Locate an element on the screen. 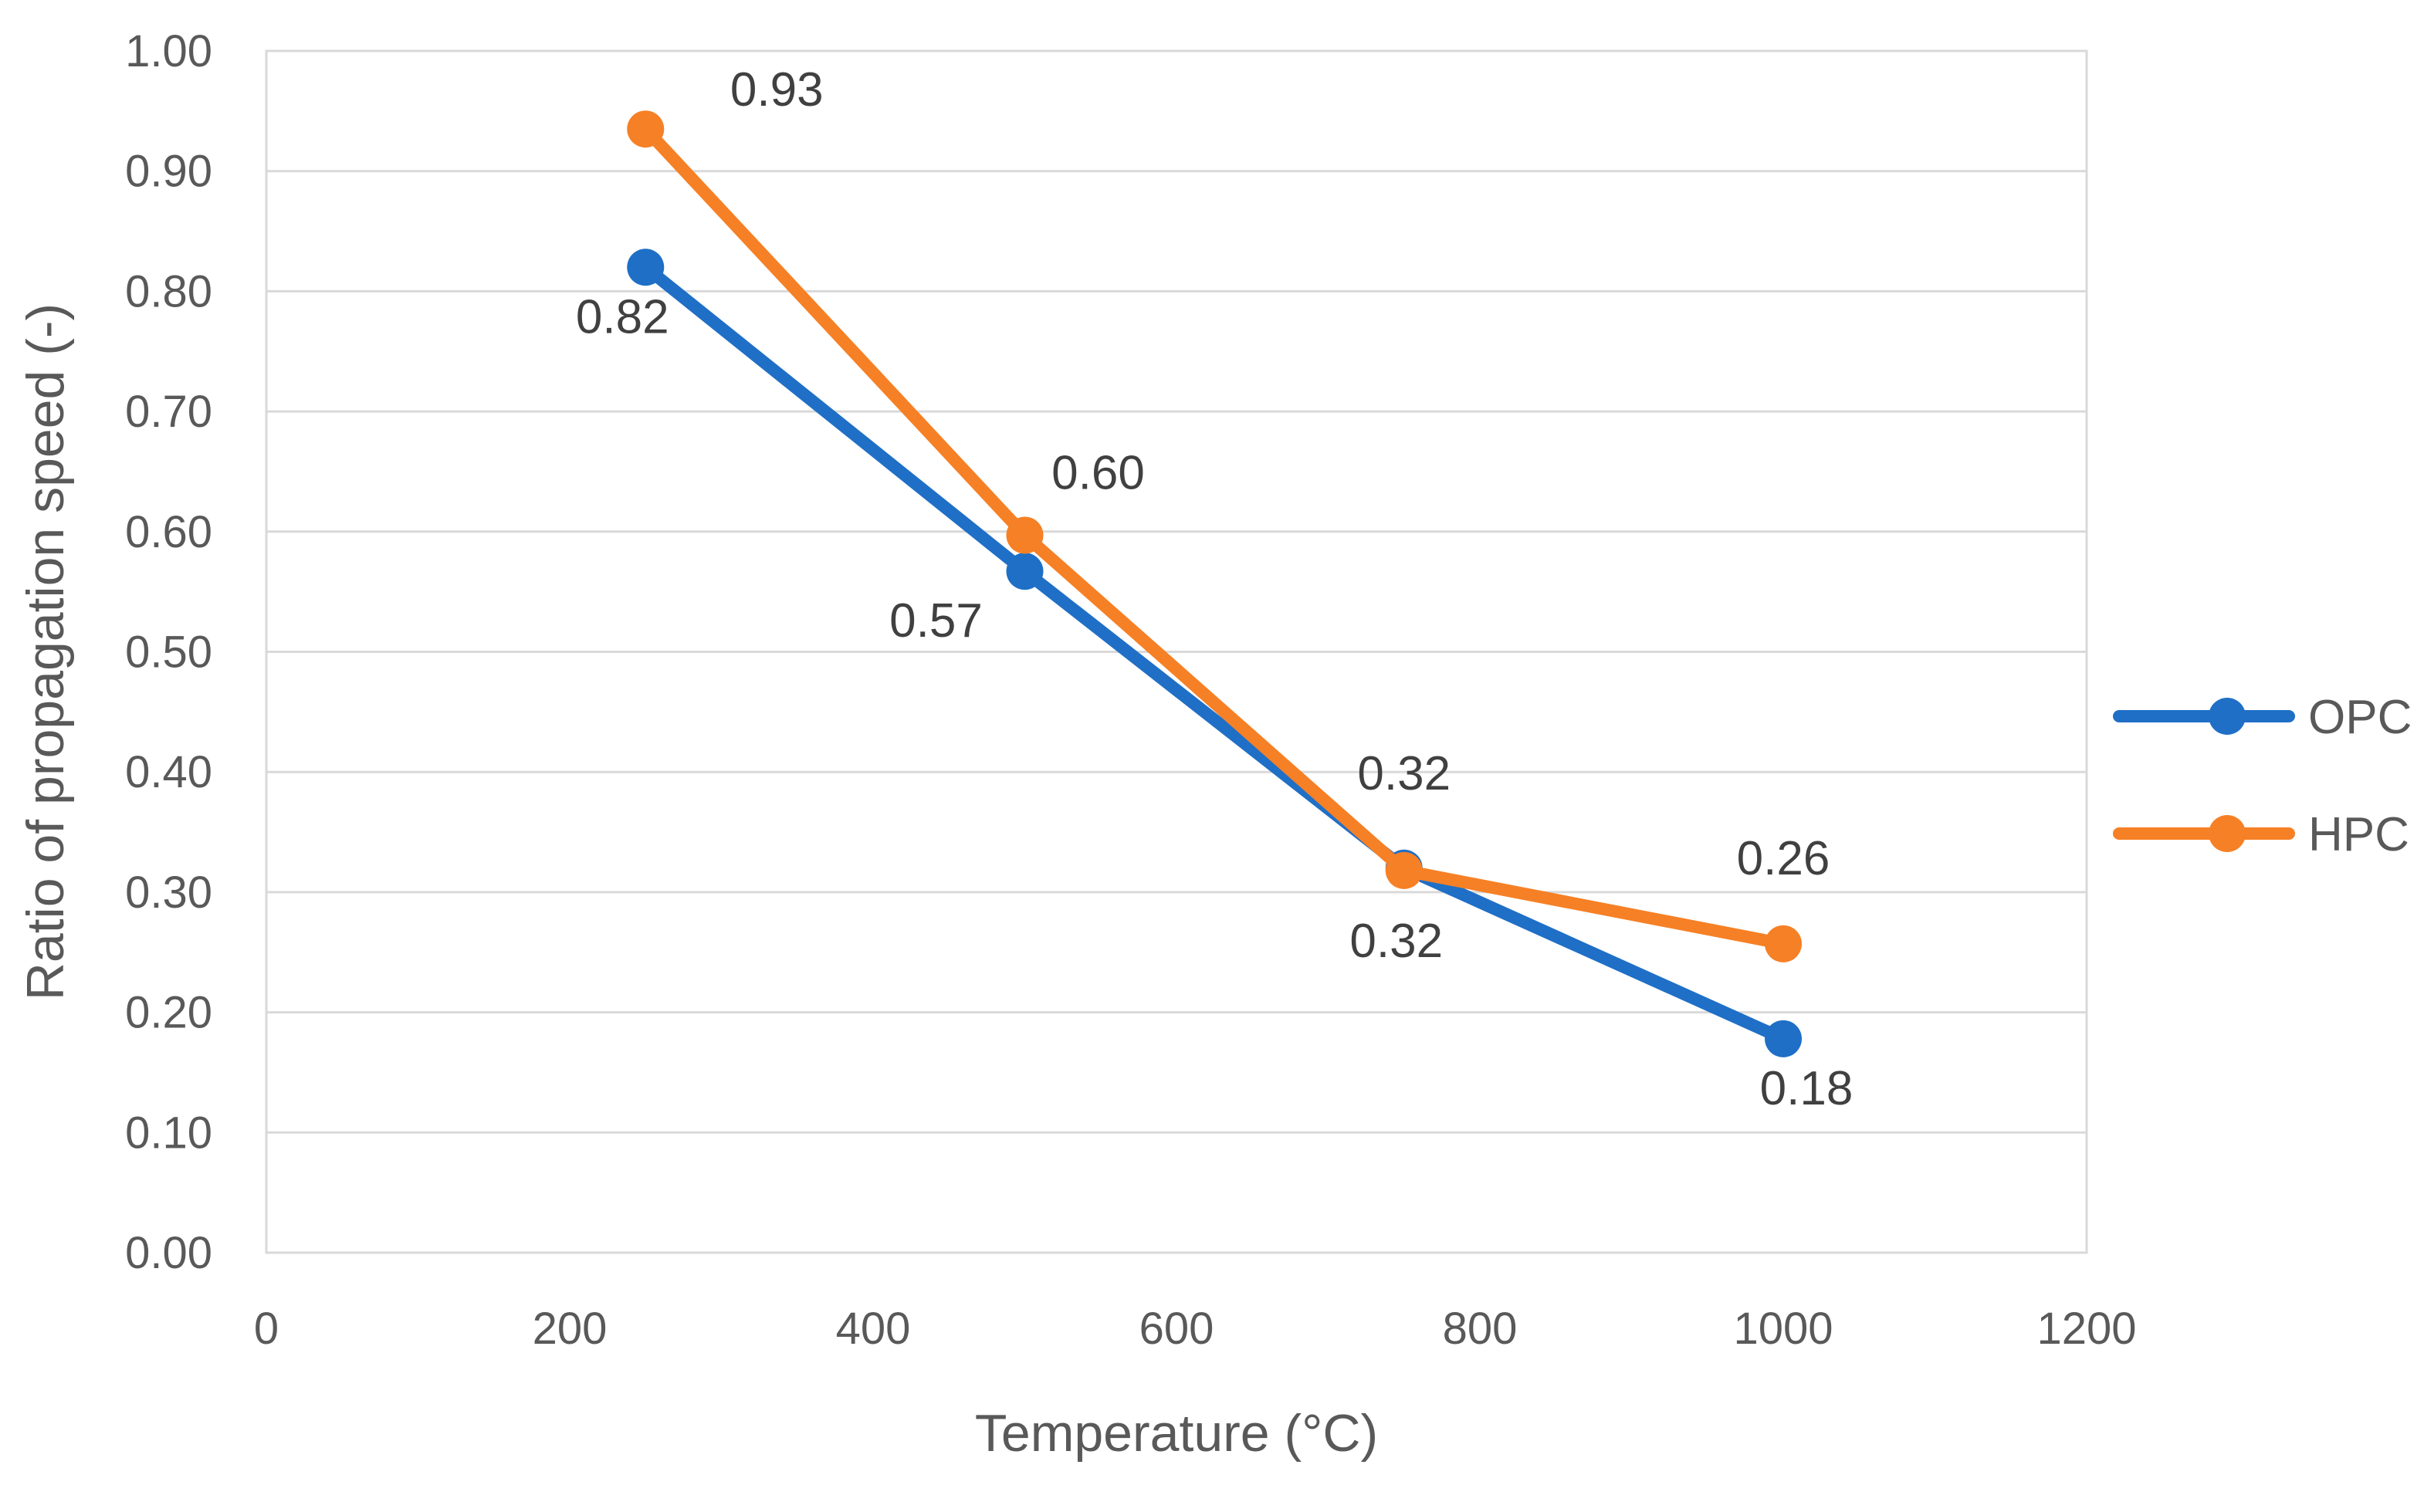  legend-marker-hpc is located at coordinates (2227, 834).